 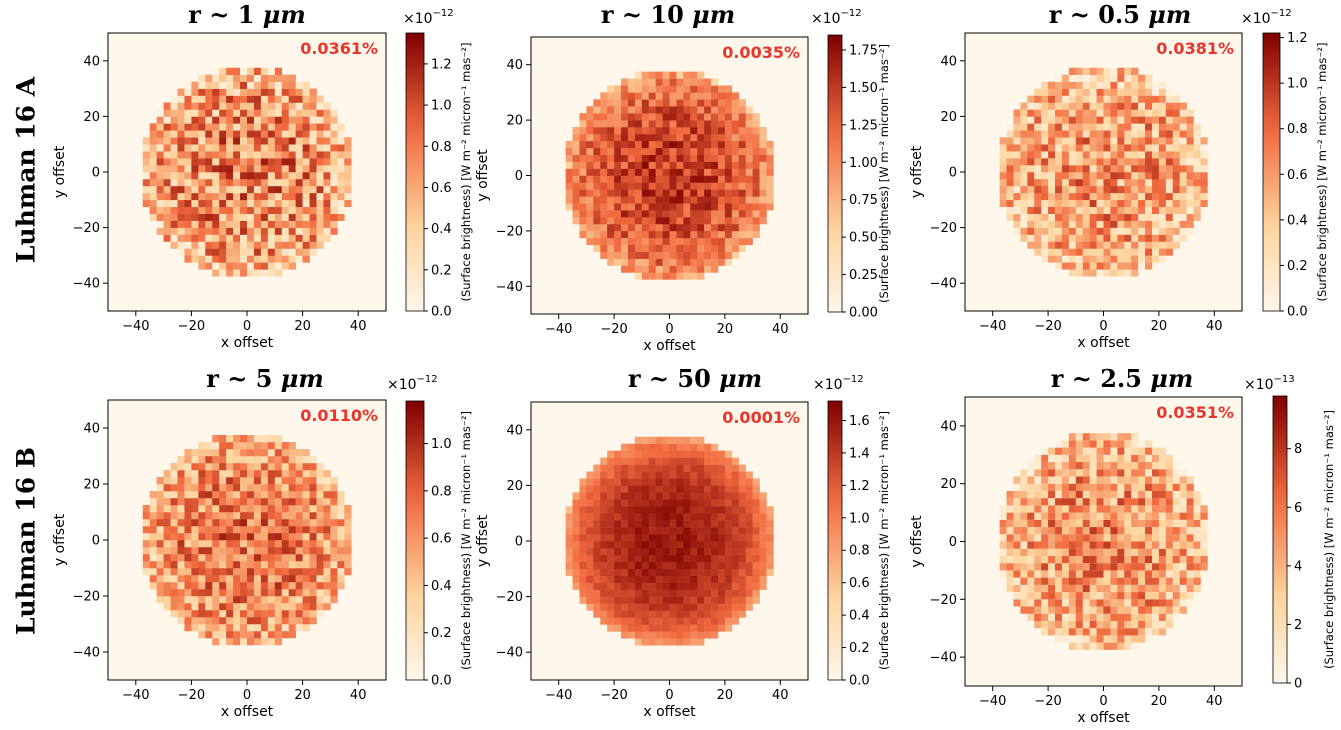 I want to click on fraction-annotation: 0.0361%, so click(x=339, y=48).